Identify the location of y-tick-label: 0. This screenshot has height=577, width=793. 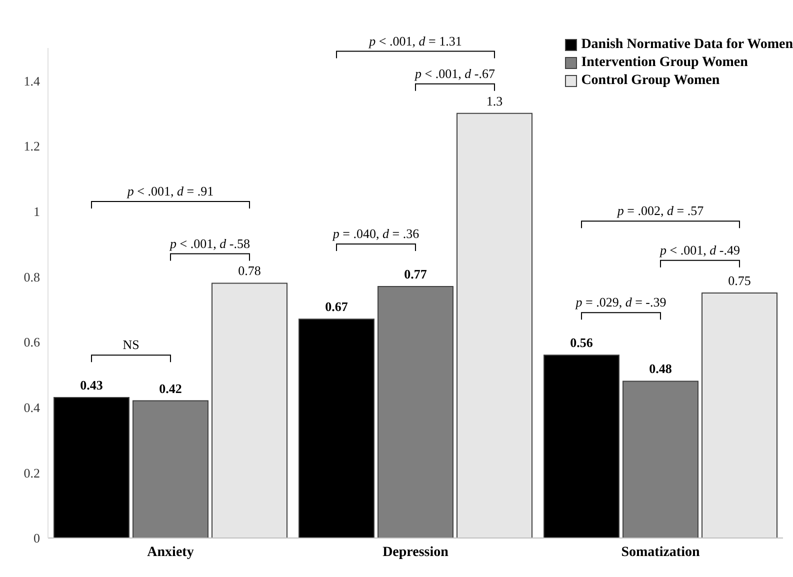
(37, 538).